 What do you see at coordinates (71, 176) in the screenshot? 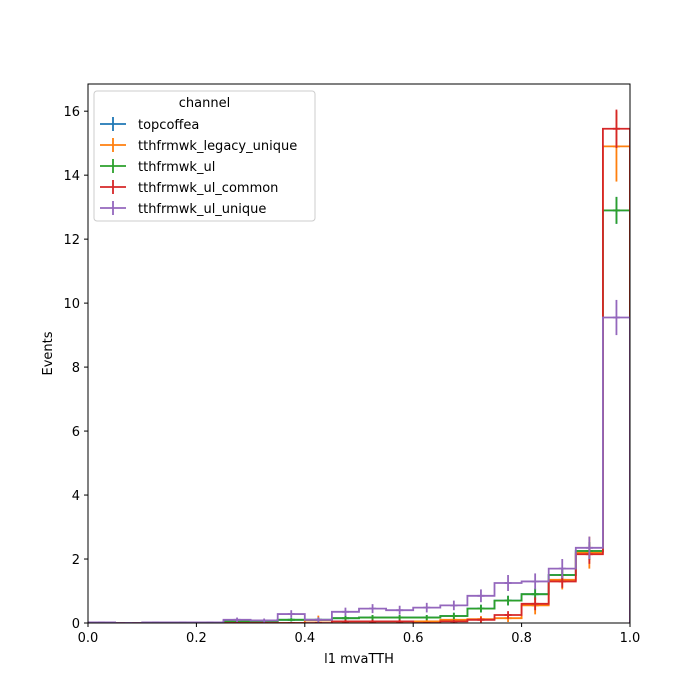
I see `y-tick-label: 14` at bounding box center [71, 176].